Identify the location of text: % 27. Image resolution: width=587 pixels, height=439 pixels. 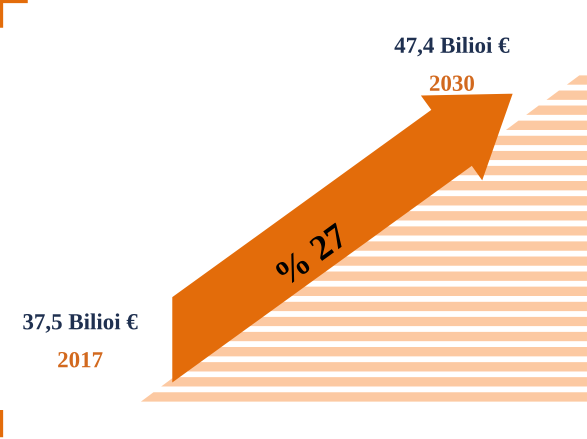
(309, 253).